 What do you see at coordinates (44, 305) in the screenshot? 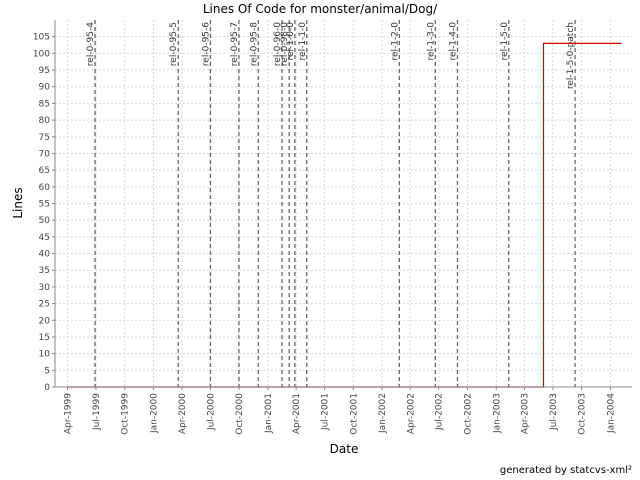
I see `y-tick-label: 25` at bounding box center [44, 305].